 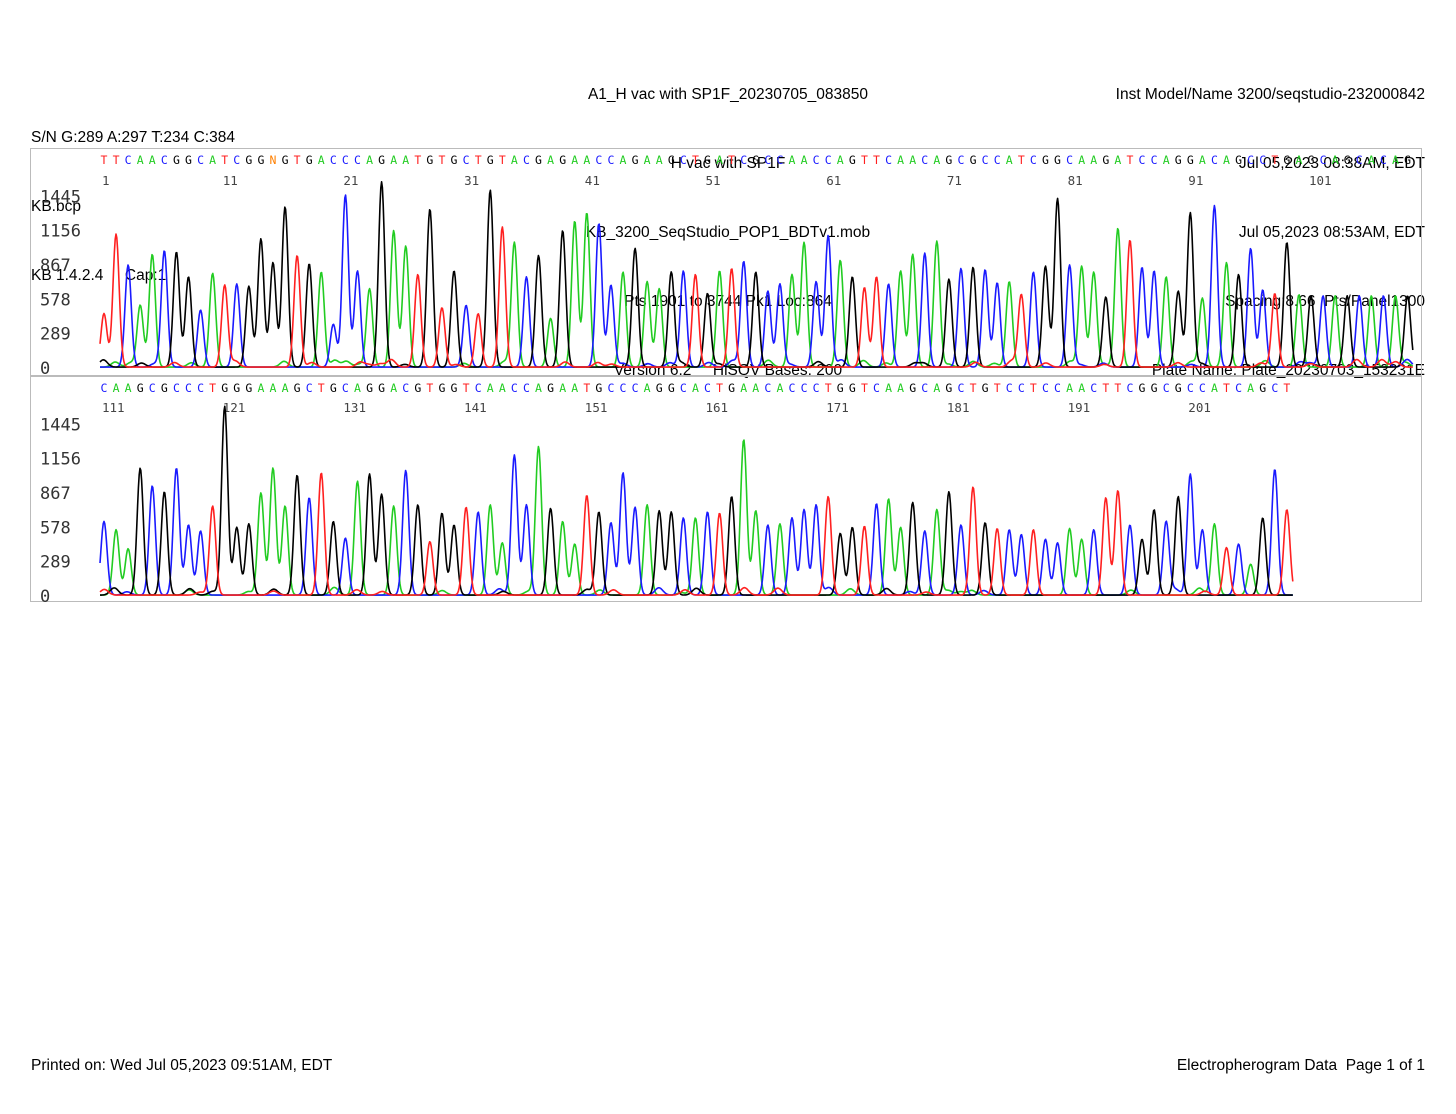 What do you see at coordinates (696, 517) in the screenshot?
I see `trace-a-green` at bounding box center [696, 517].